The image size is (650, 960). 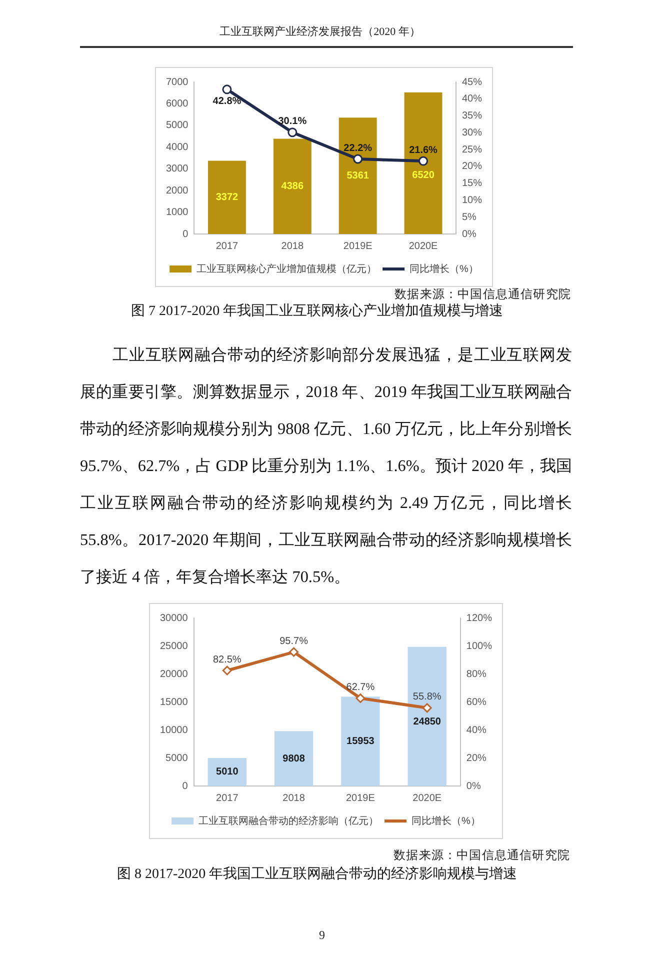 I want to click on y-tick-label: 10000, so click(x=174, y=730).